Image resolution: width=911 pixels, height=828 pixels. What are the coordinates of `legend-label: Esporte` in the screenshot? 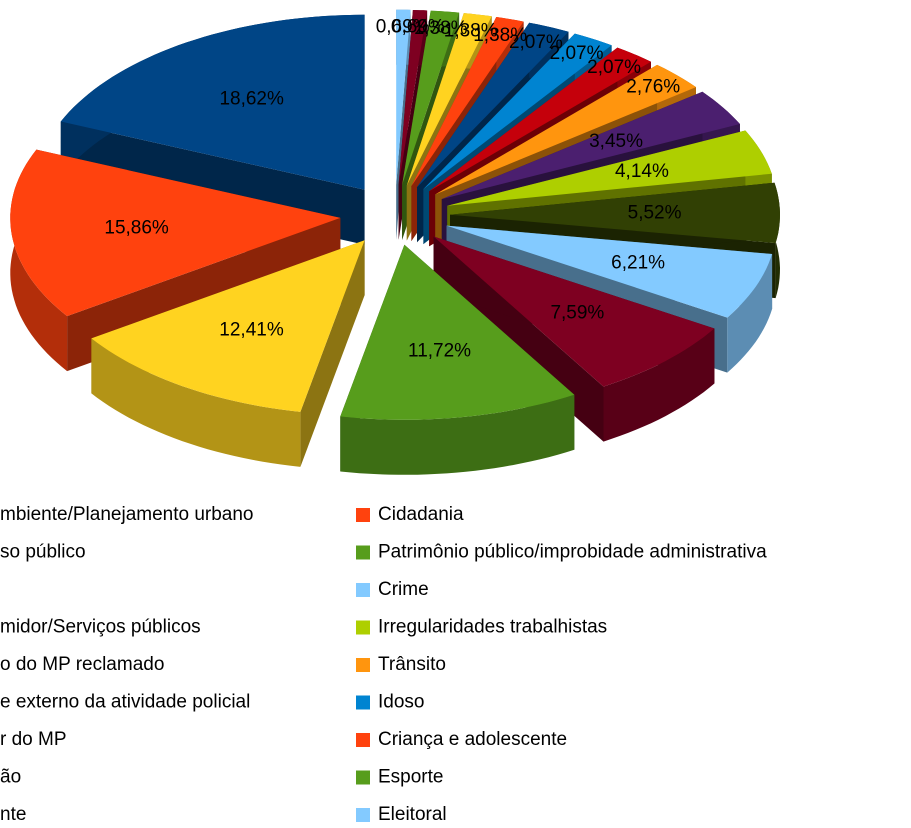 It's located at (410, 777).